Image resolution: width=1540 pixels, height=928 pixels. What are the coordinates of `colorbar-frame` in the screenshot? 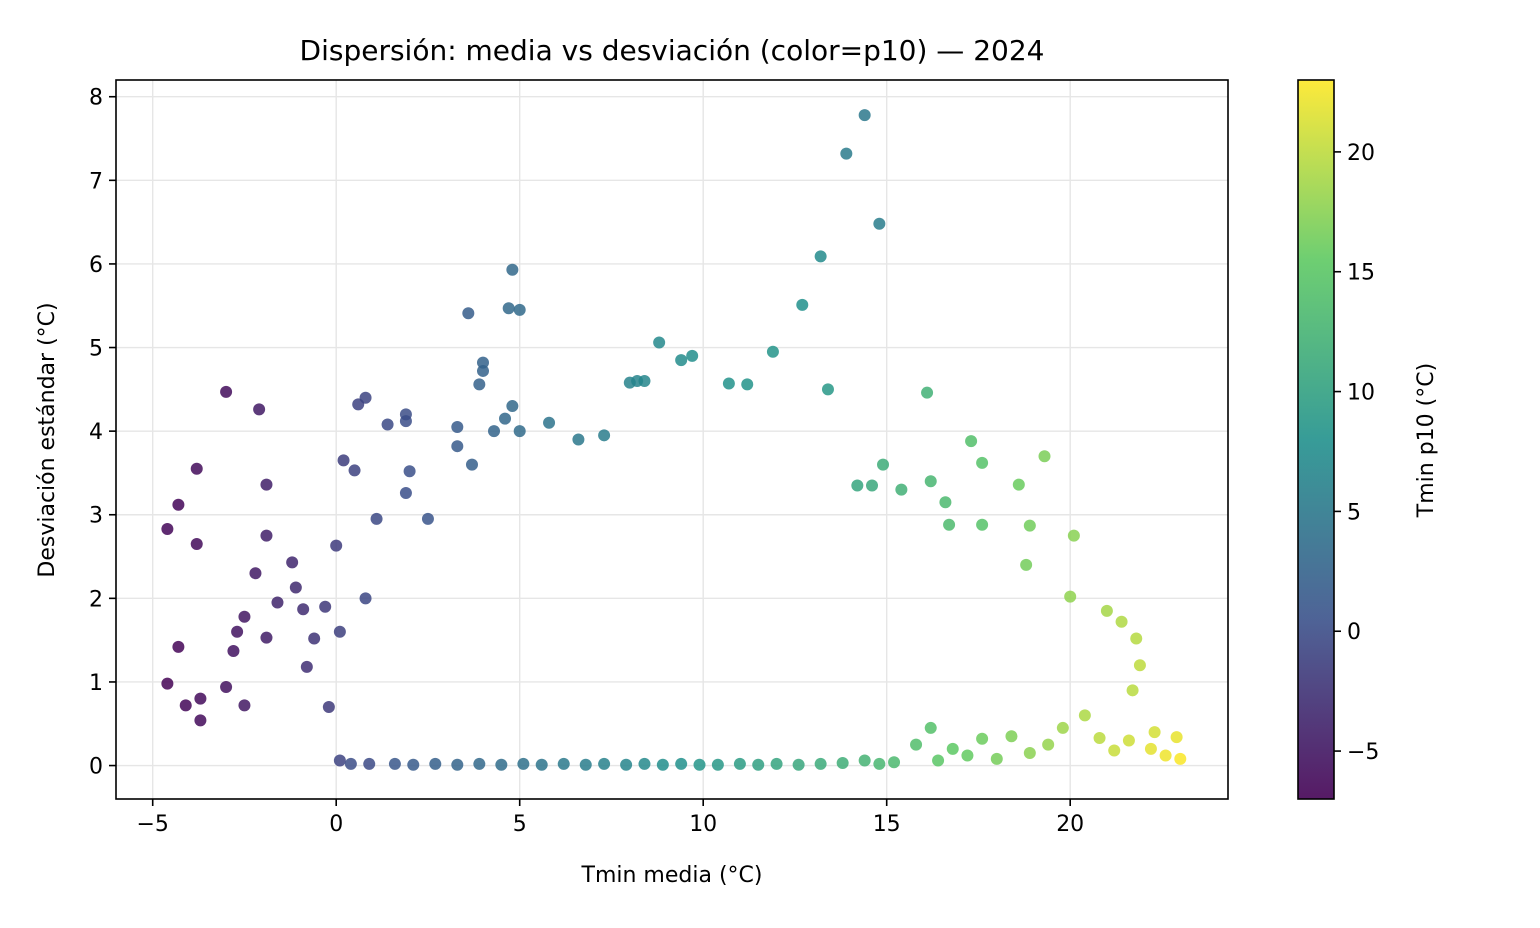 It's located at (1316, 439).